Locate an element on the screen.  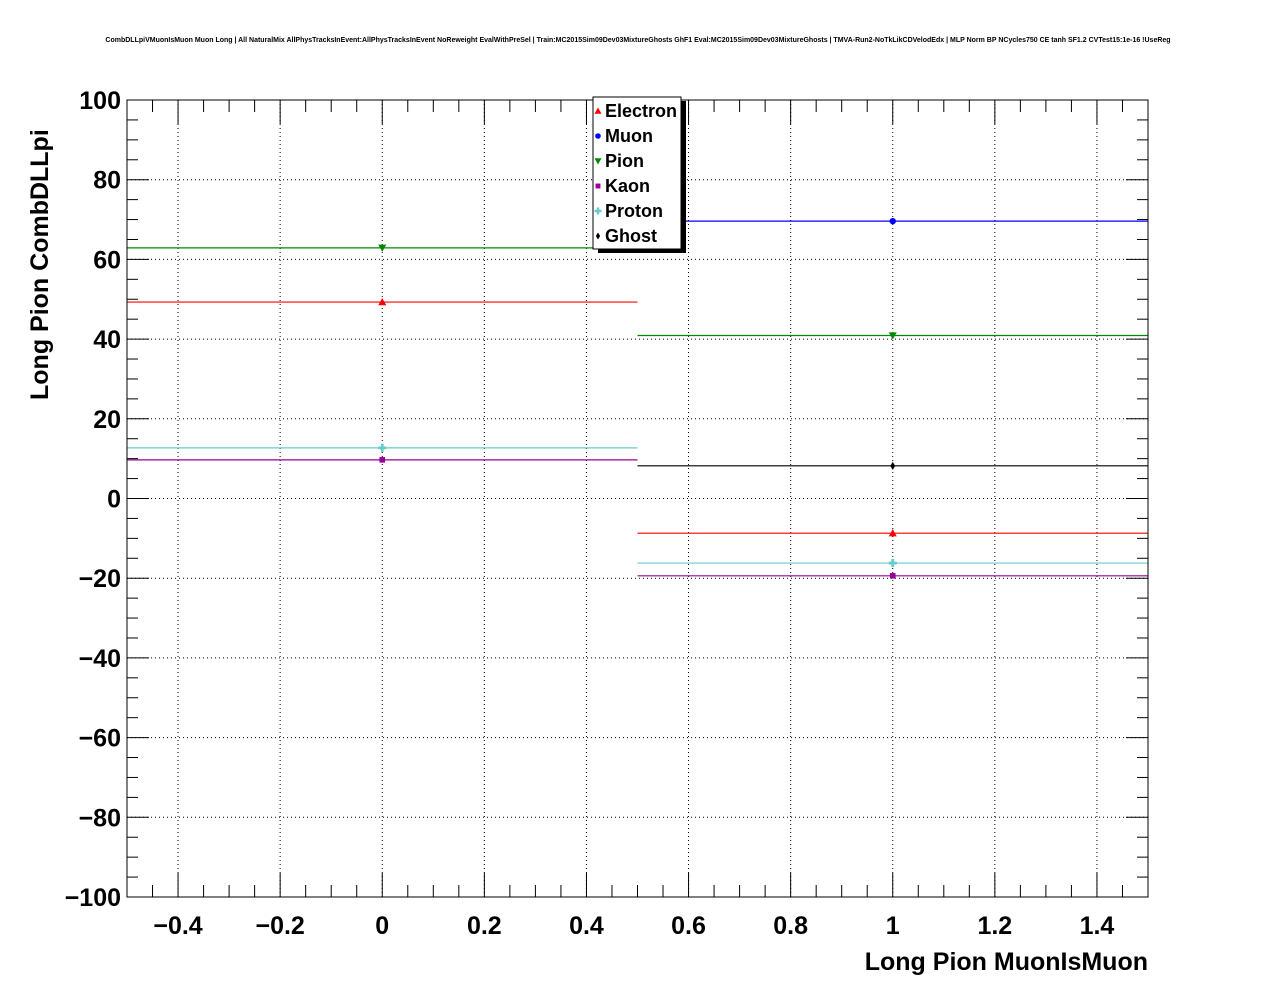
series-proton is located at coordinates (637, 505).